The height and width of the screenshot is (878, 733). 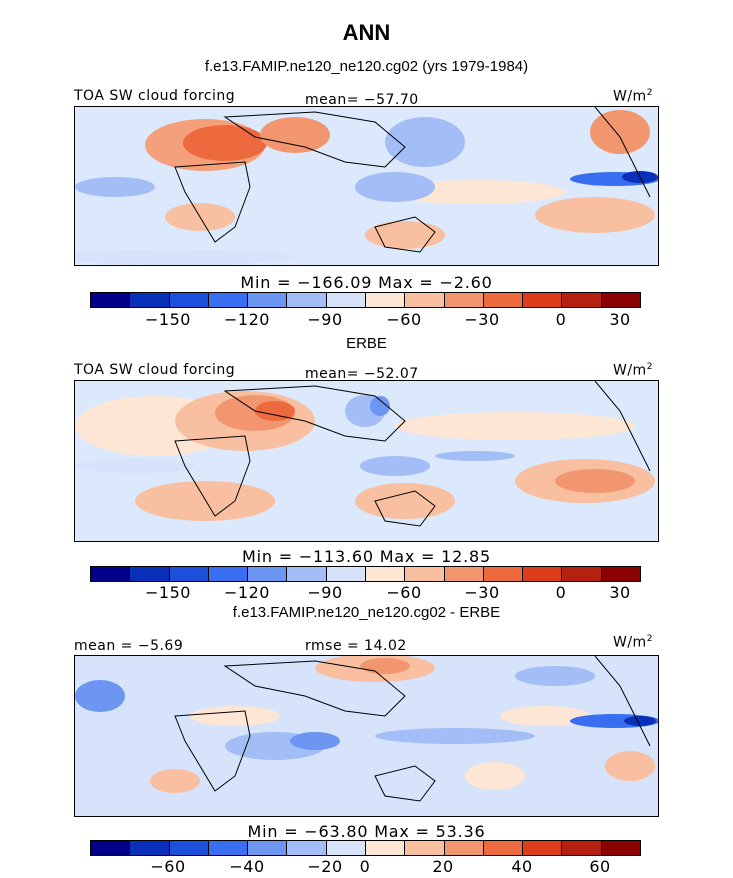 What do you see at coordinates (247, 592) in the screenshot?
I see `panel-2-colorbar-tick: −120` at bounding box center [247, 592].